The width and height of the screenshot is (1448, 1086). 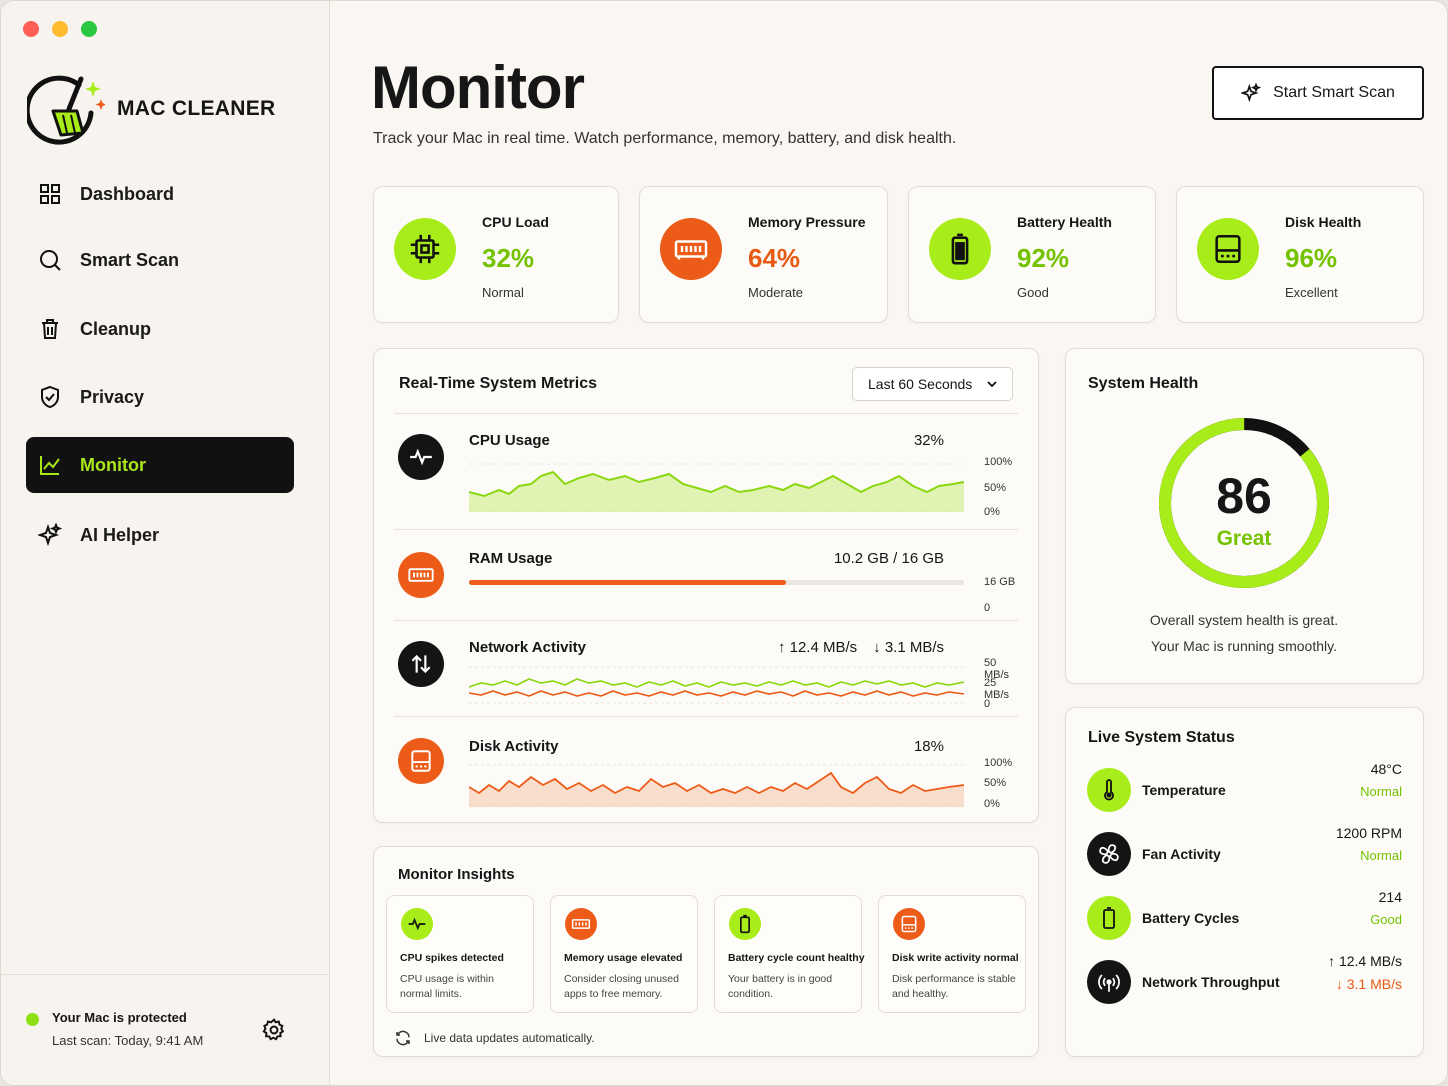 I want to click on insight-description: Your battery is in good condition., so click(x=780, y=986).